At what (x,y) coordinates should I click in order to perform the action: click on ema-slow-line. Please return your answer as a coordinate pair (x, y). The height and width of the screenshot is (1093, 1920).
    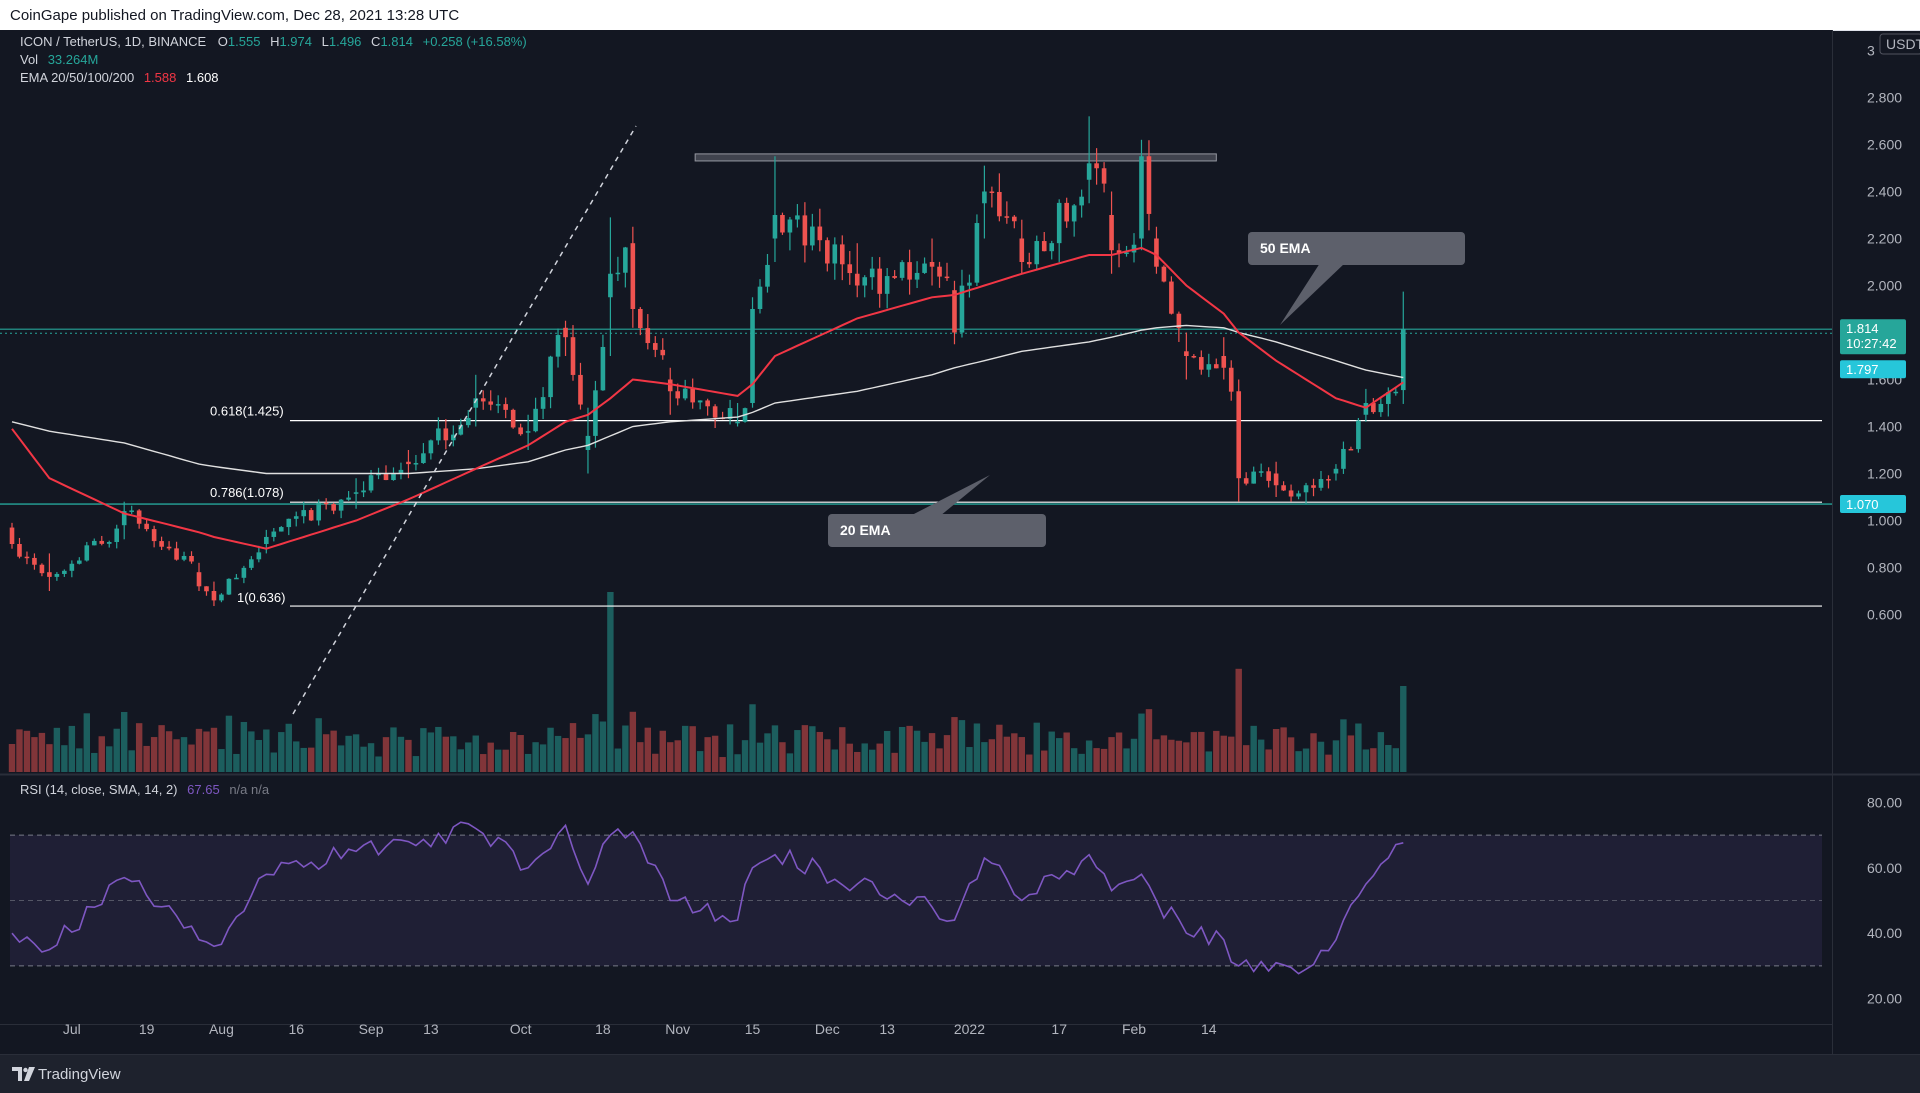
    Looking at the image, I should click on (707, 399).